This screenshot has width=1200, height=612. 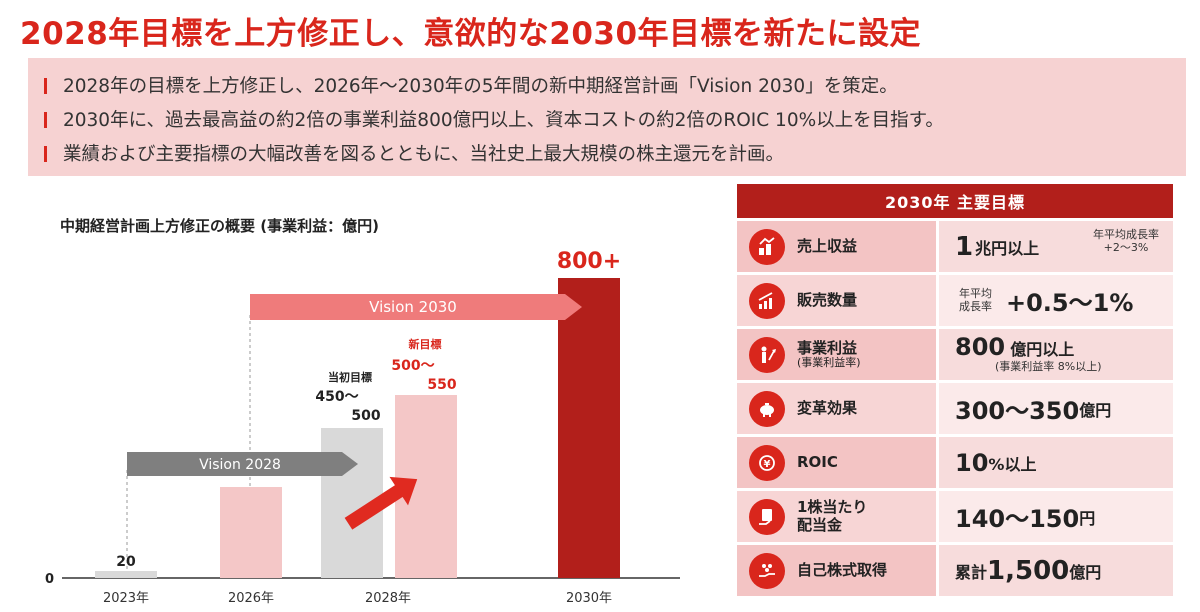 I want to click on row-label: 事業利益 (事業利益率), so click(x=829, y=354).